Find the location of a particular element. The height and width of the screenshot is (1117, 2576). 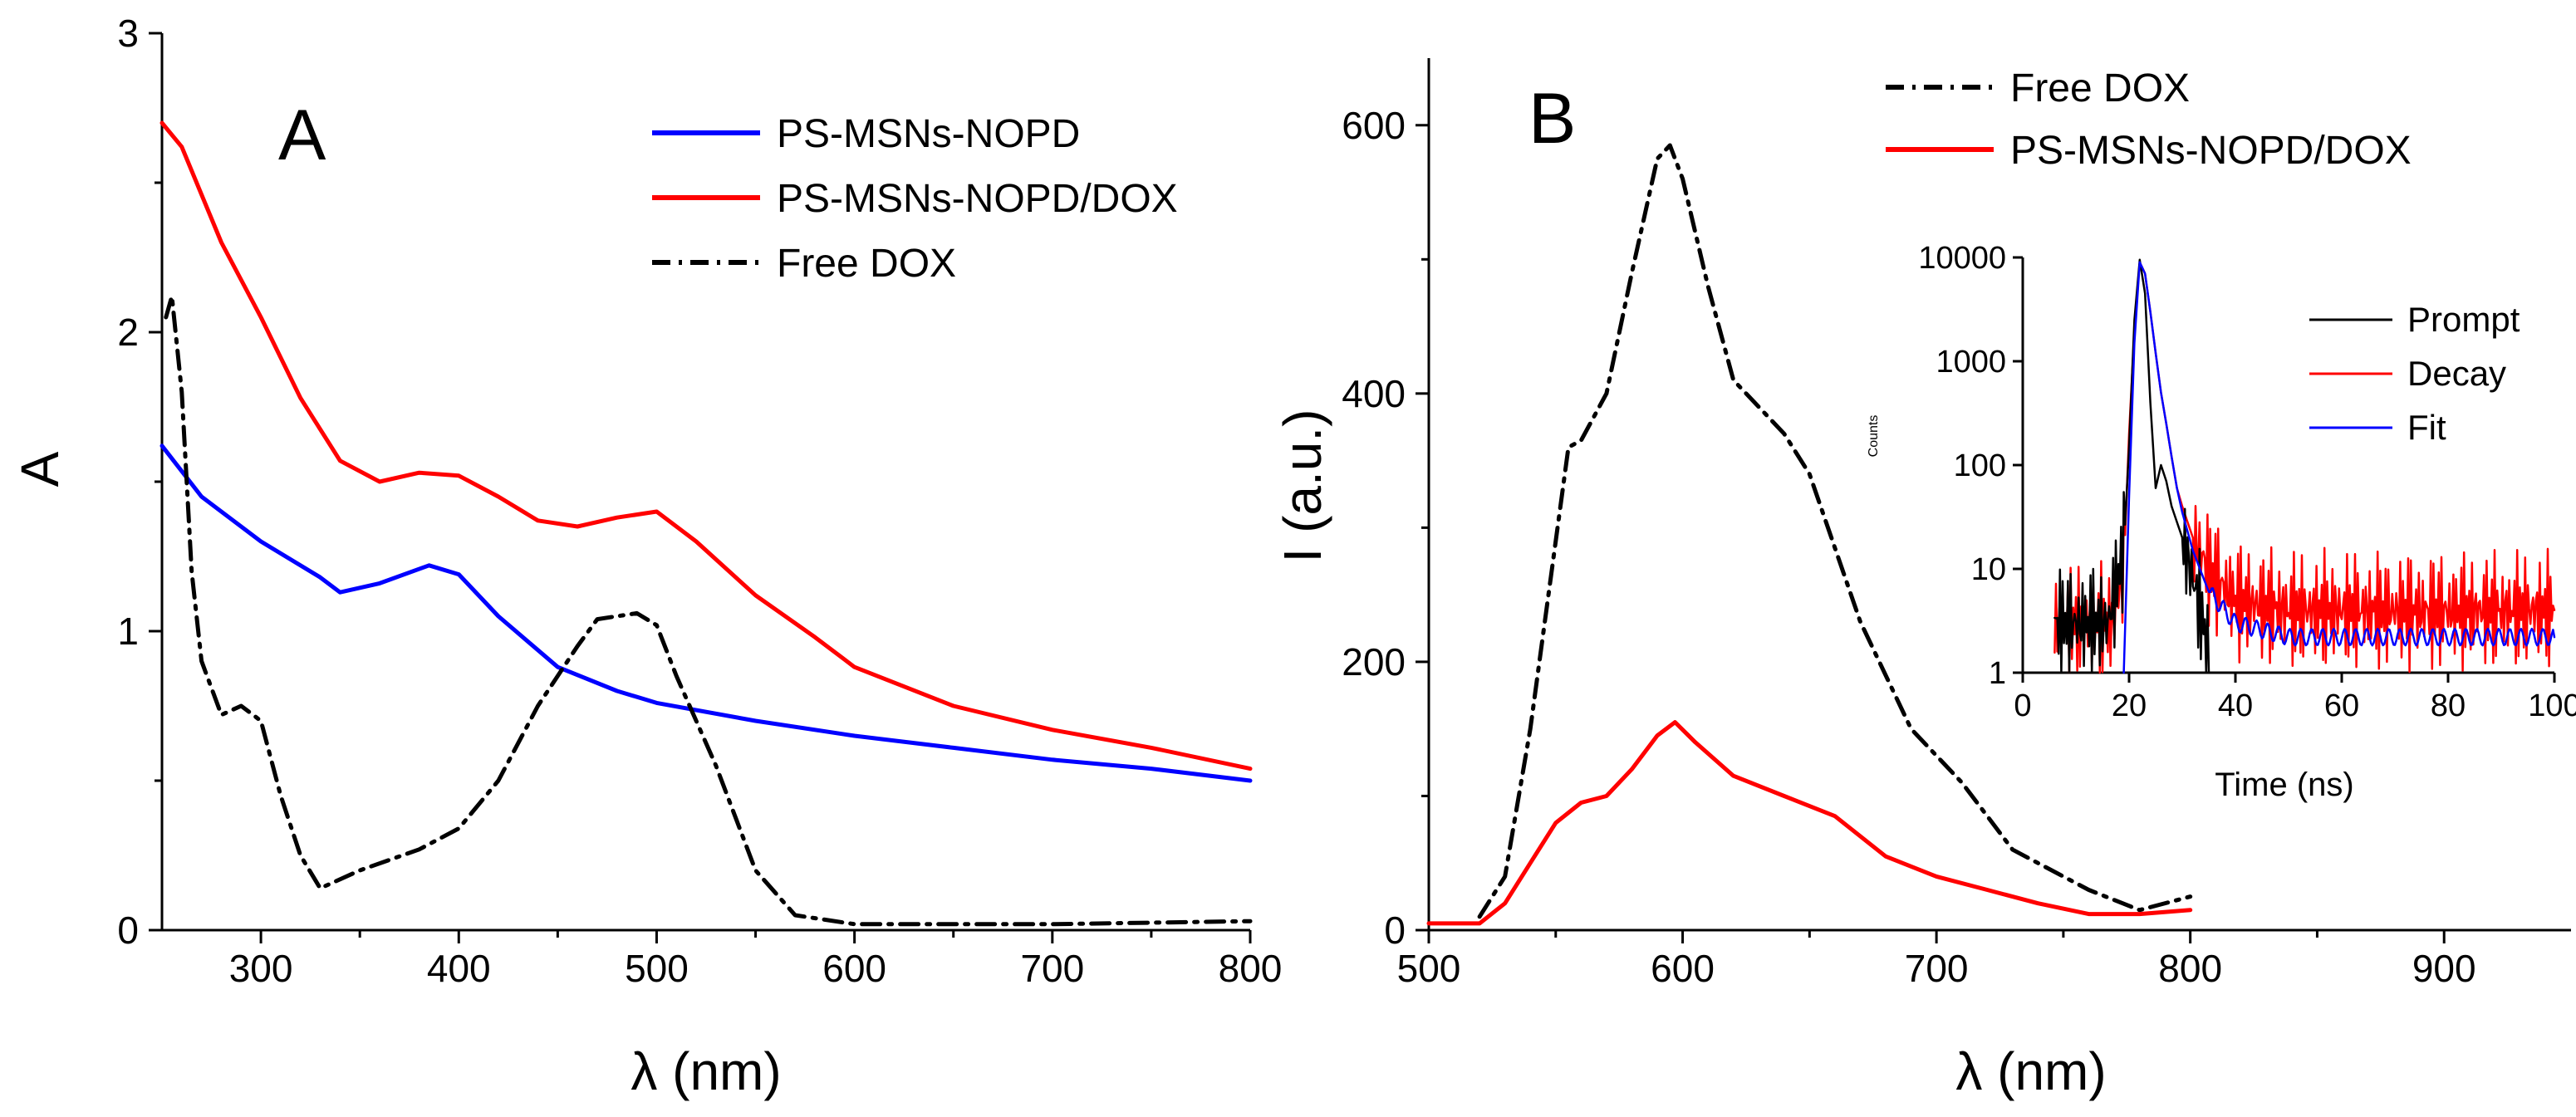

y-tick-label: 200 is located at coordinates (1374, 661).